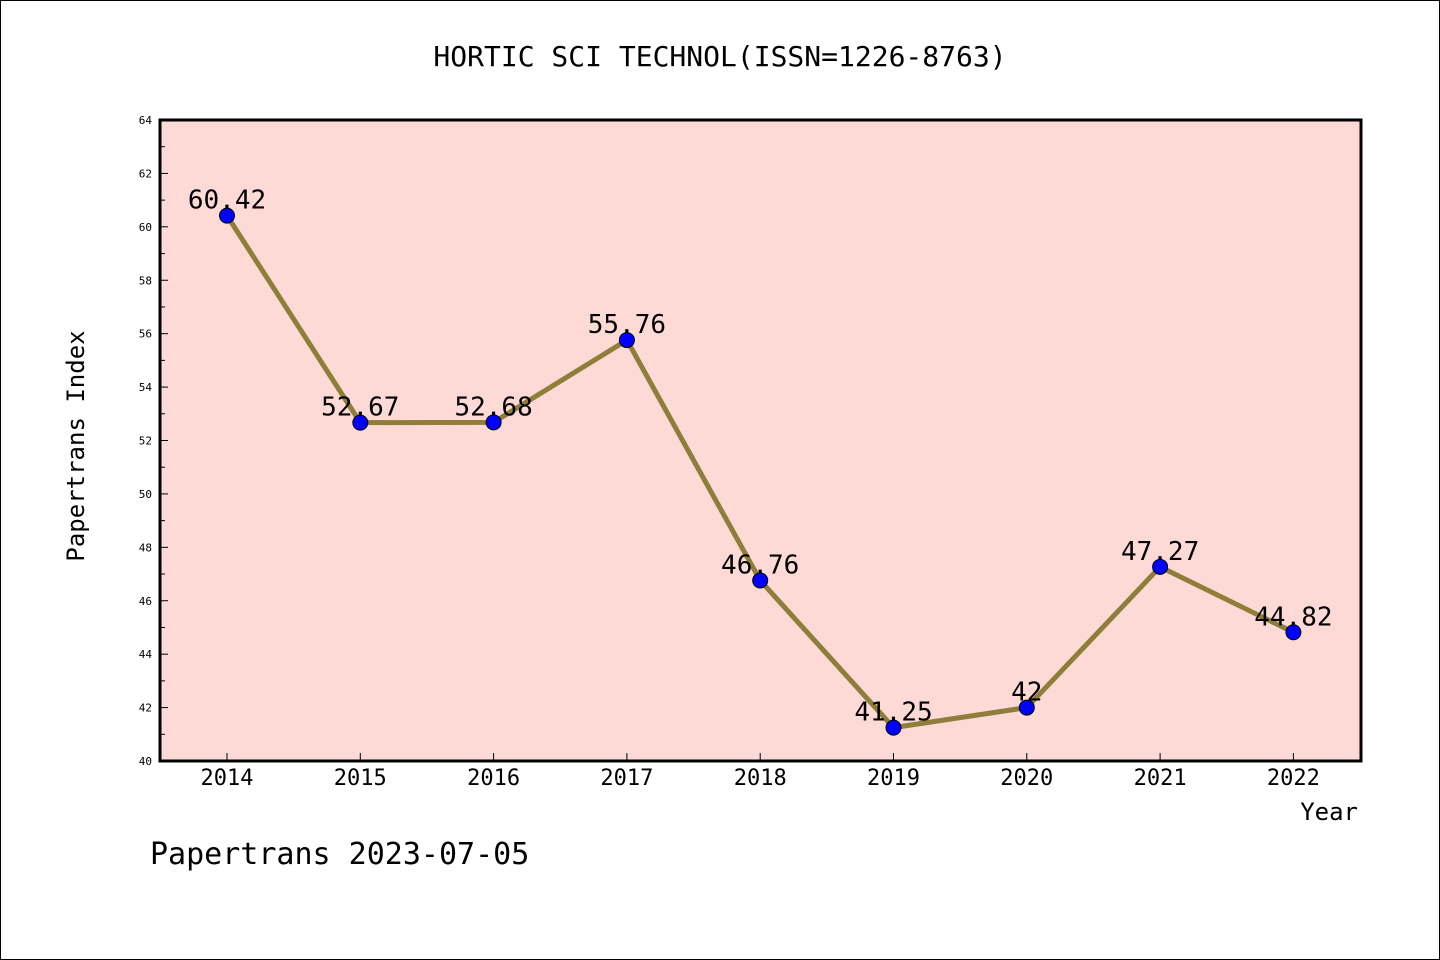  What do you see at coordinates (145, 761) in the screenshot?
I see `y-tick-label: 40` at bounding box center [145, 761].